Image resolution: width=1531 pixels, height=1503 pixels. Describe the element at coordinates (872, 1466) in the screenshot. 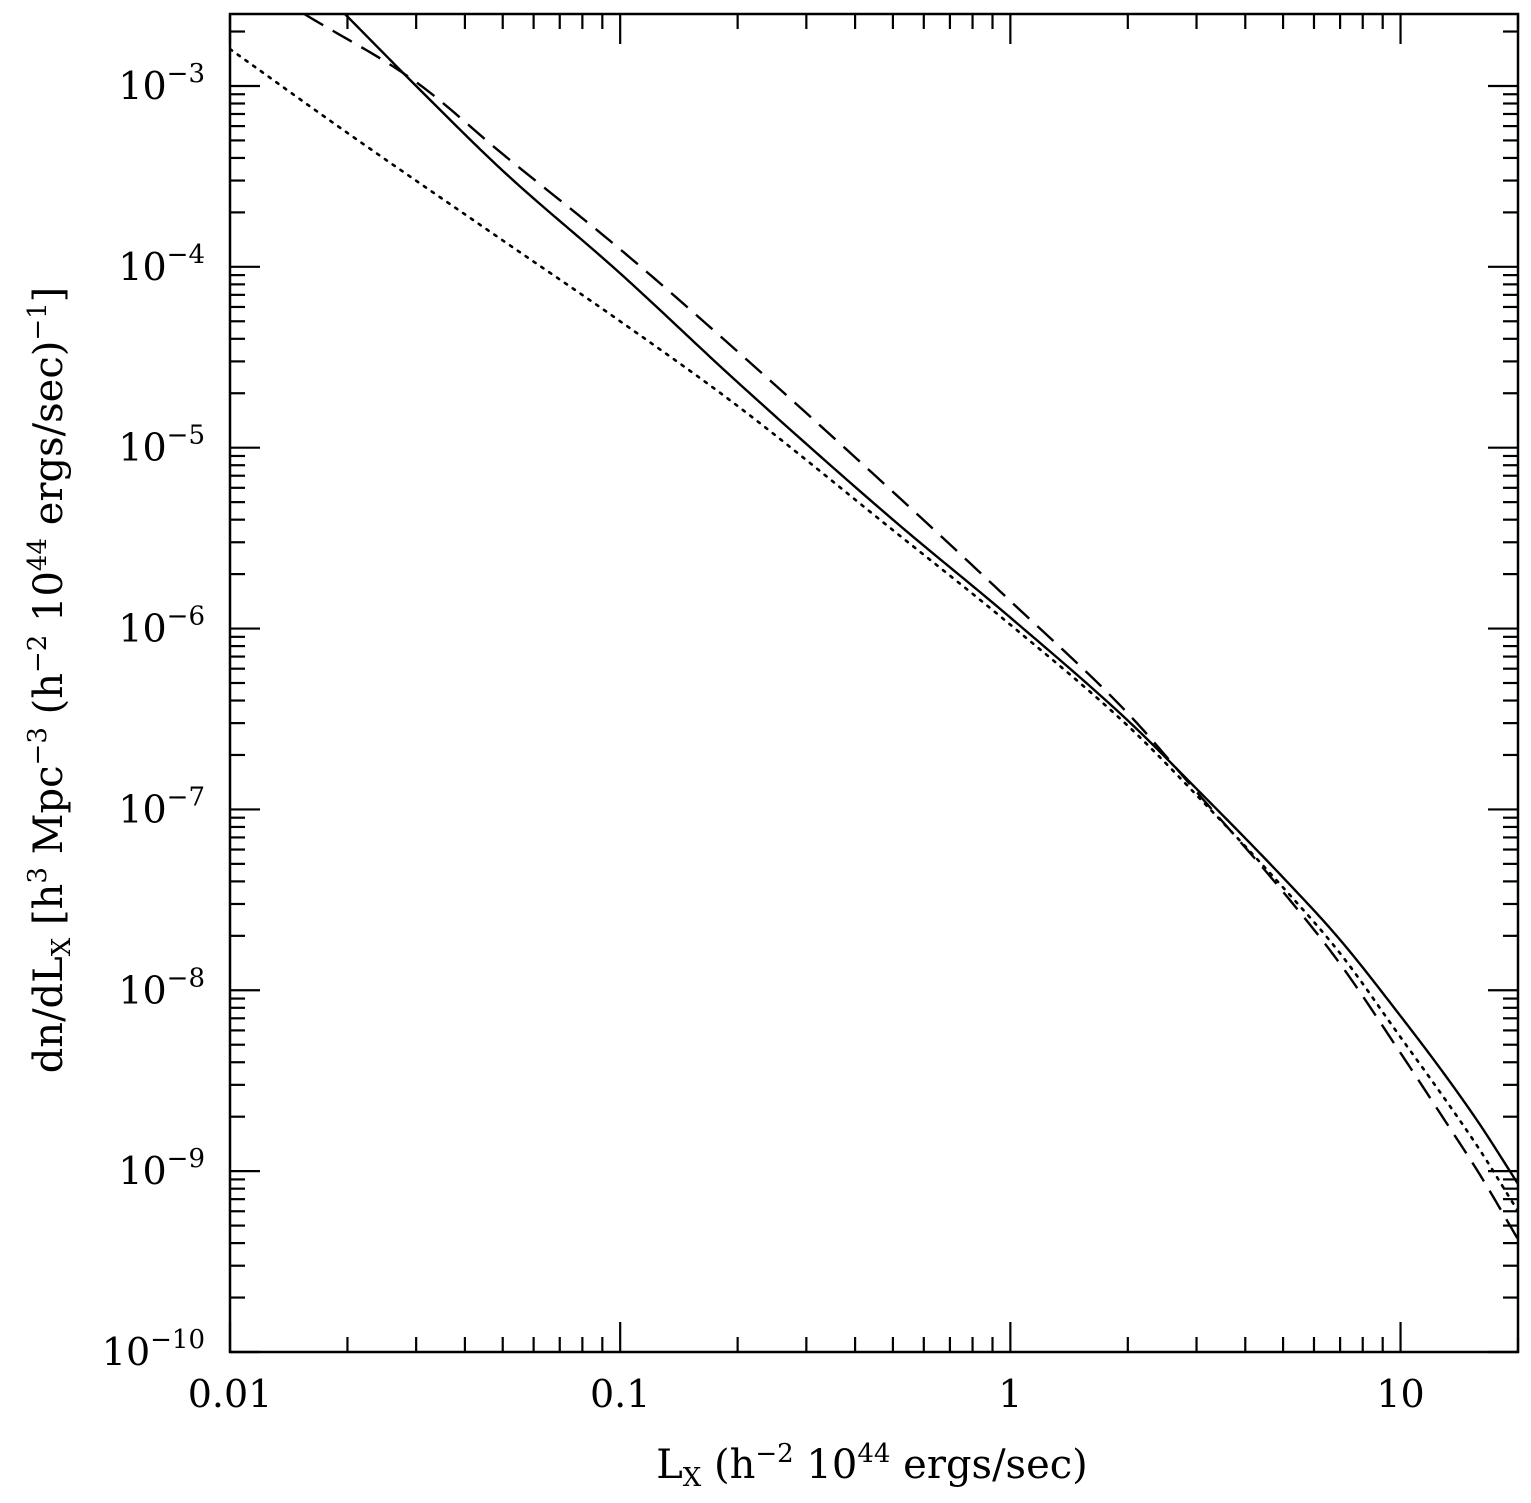

I see `x-axis-label: LX (h−2 1044 ergs/sec)` at that location.